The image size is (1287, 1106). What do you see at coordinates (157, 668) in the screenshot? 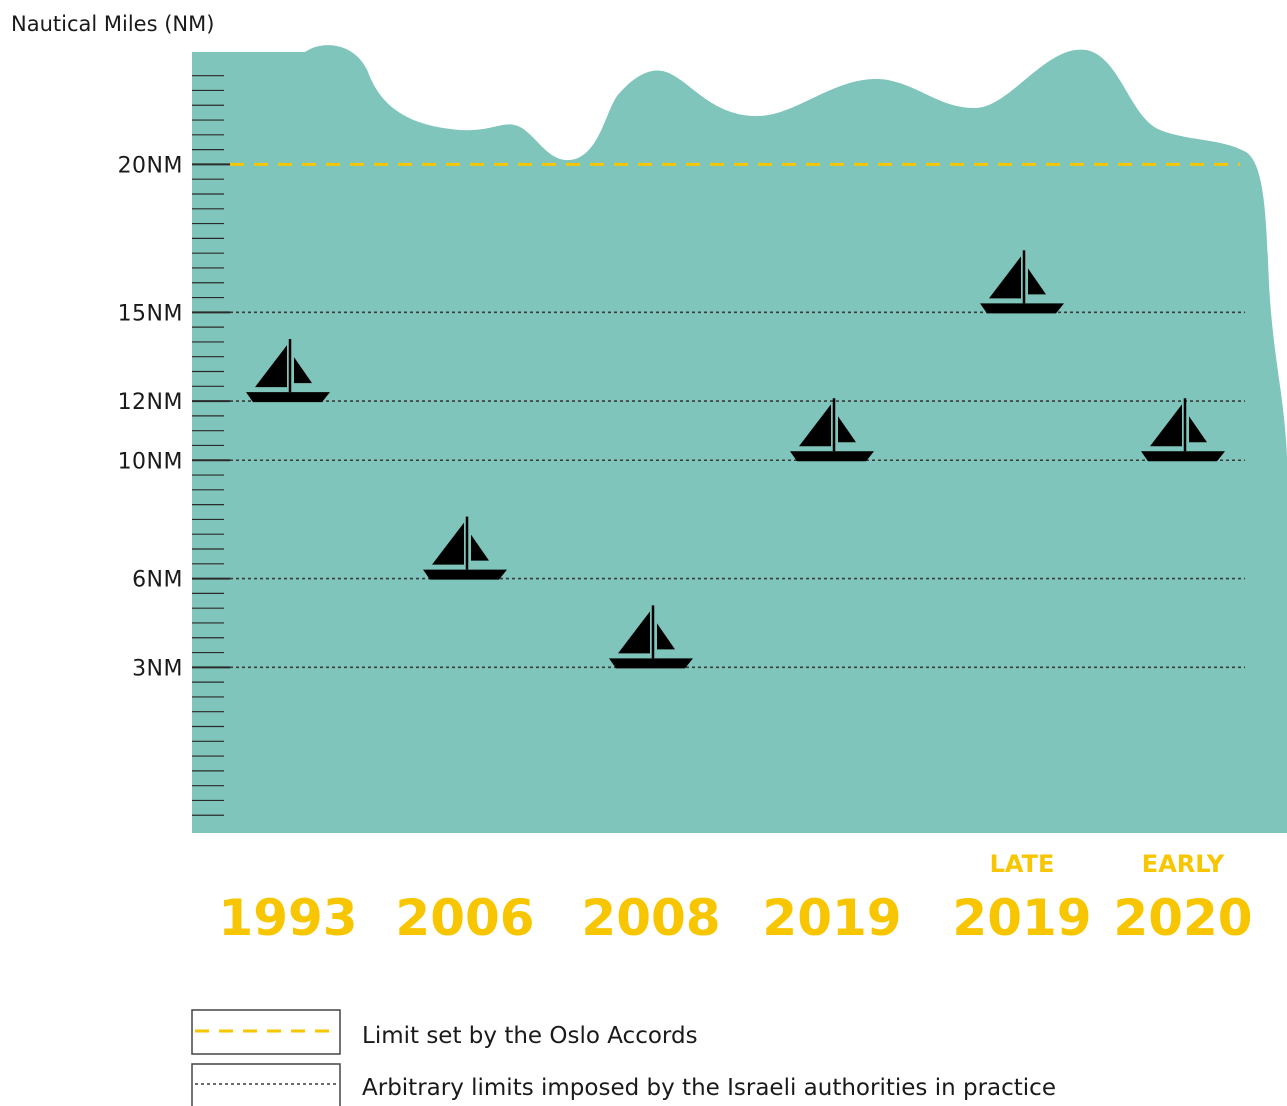
I see `y-tick-label: 3NM` at bounding box center [157, 668].